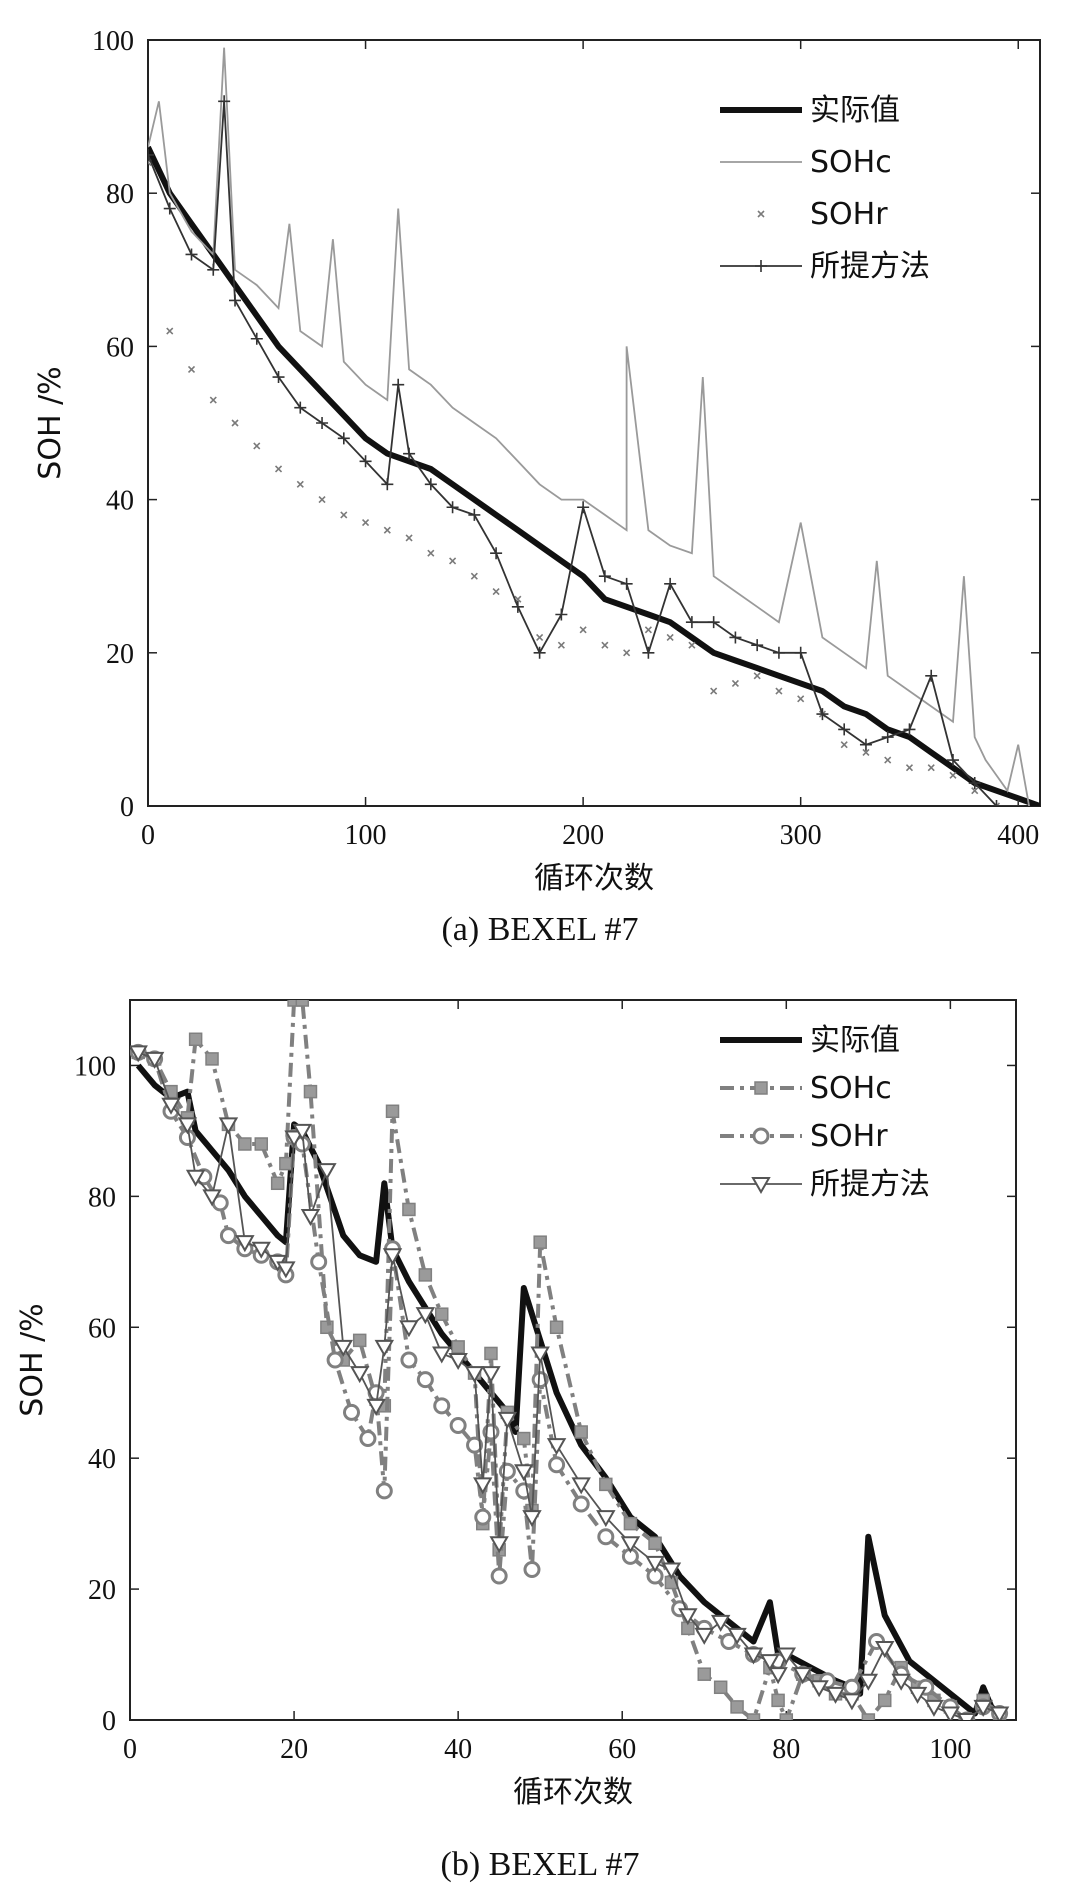 This screenshot has width=1080, height=1900. I want to click on x-axis-label: 循环次数, so click(594, 878).